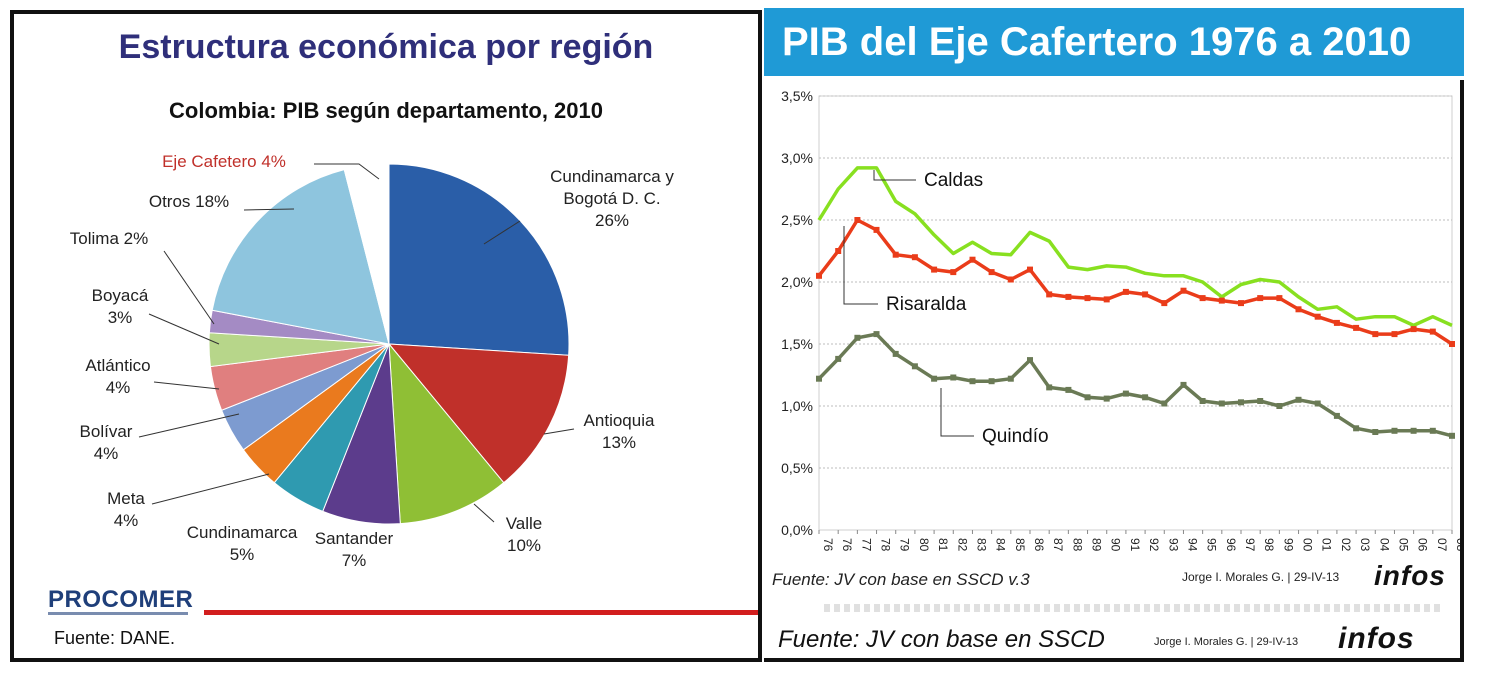 This screenshot has width=1490, height=675. I want to click on x-tick-label: 84, so click(1001, 545).